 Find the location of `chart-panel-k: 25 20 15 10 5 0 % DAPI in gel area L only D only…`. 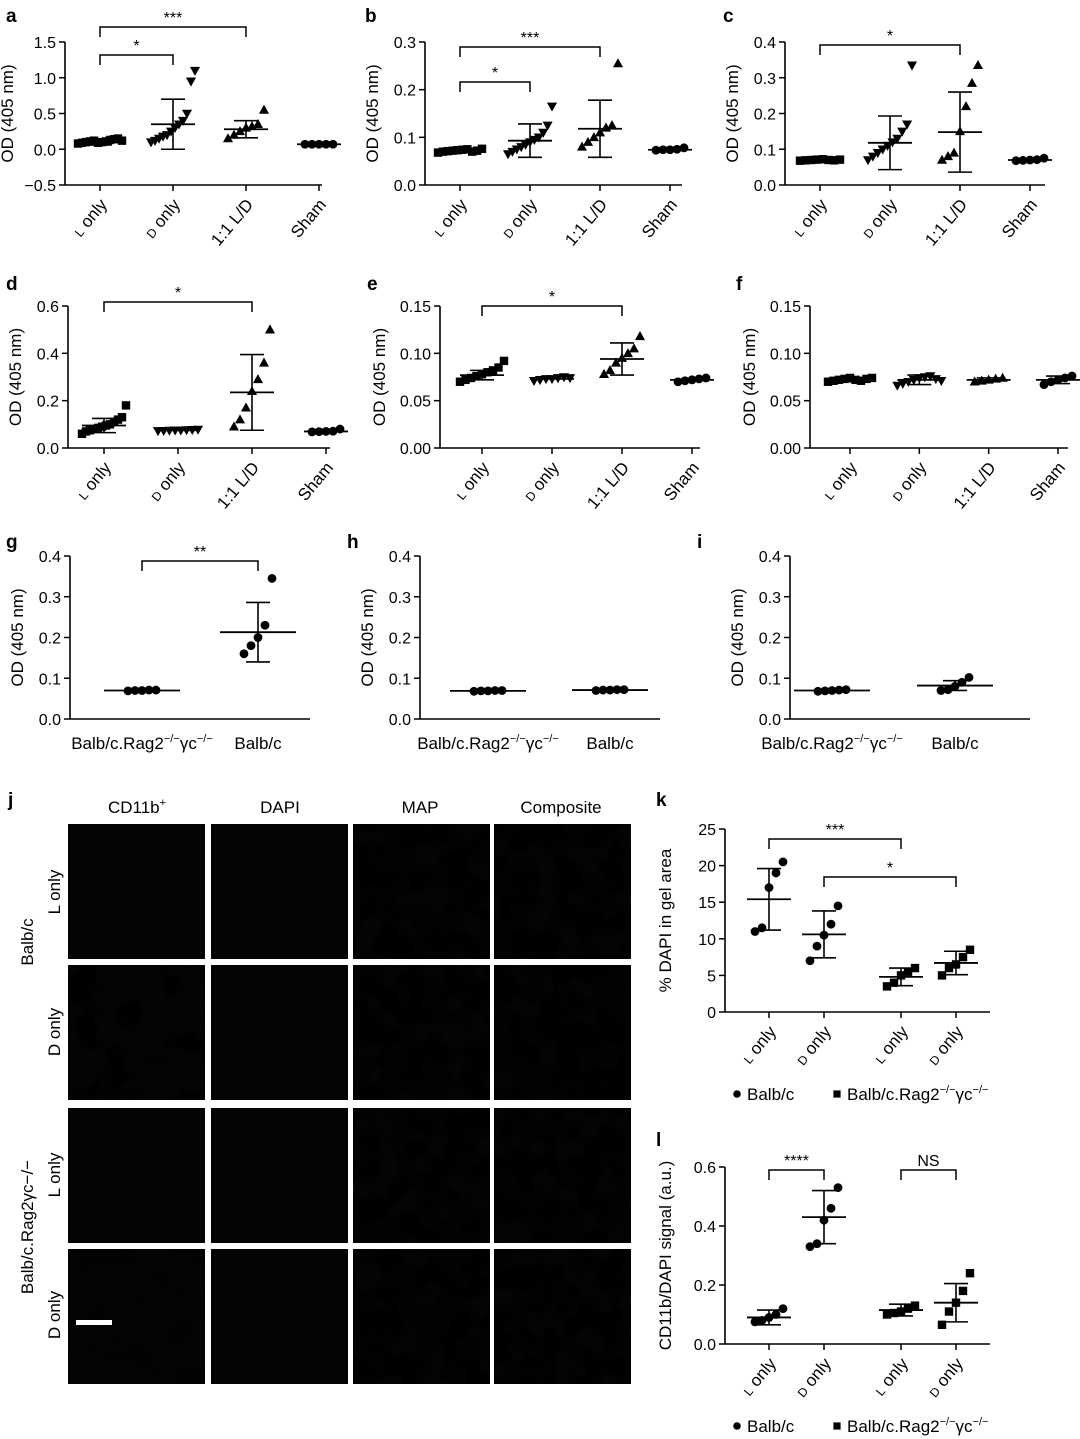

chart-panel-k: 25 20 15 10 5 0 % DAPI in gel area L only D only… is located at coordinates (823, 963).